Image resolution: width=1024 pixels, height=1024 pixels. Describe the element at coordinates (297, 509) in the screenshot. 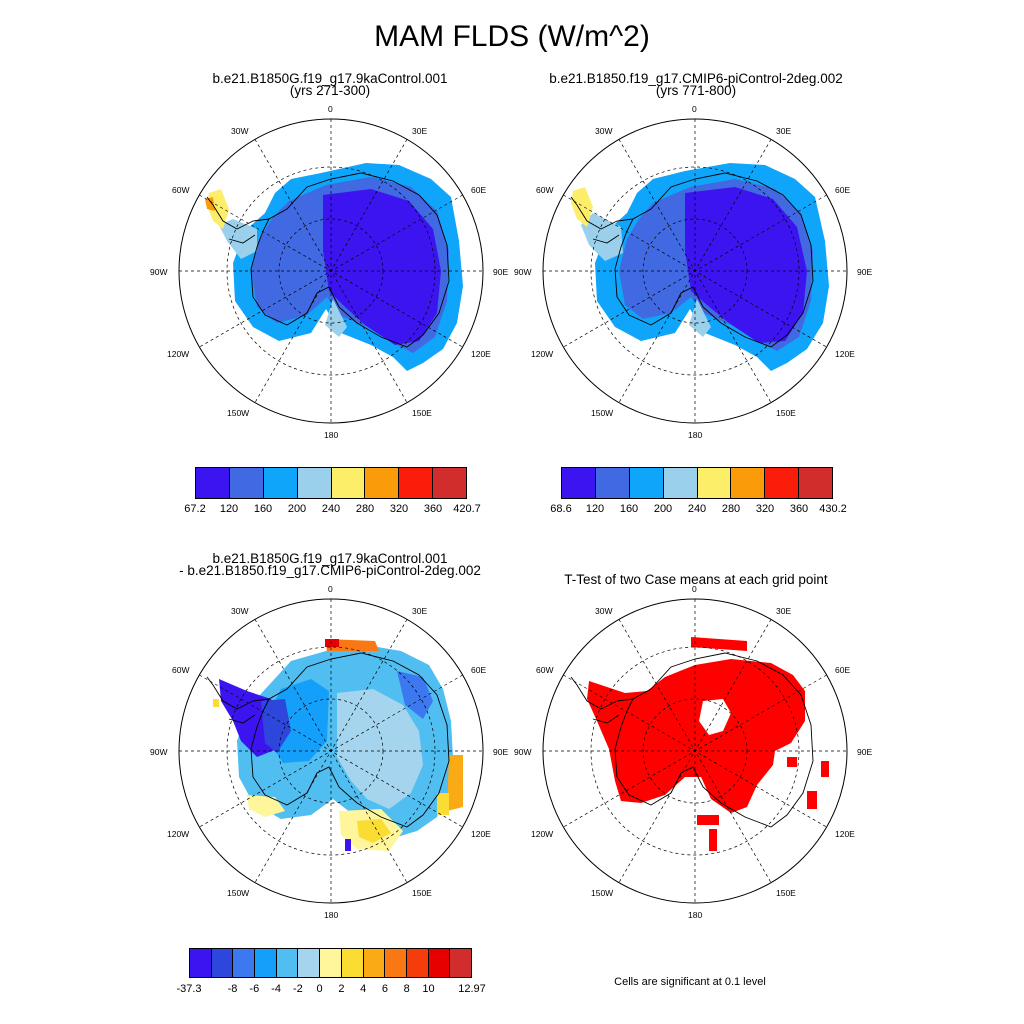

I see `colorbar-tick-label: 200` at that location.